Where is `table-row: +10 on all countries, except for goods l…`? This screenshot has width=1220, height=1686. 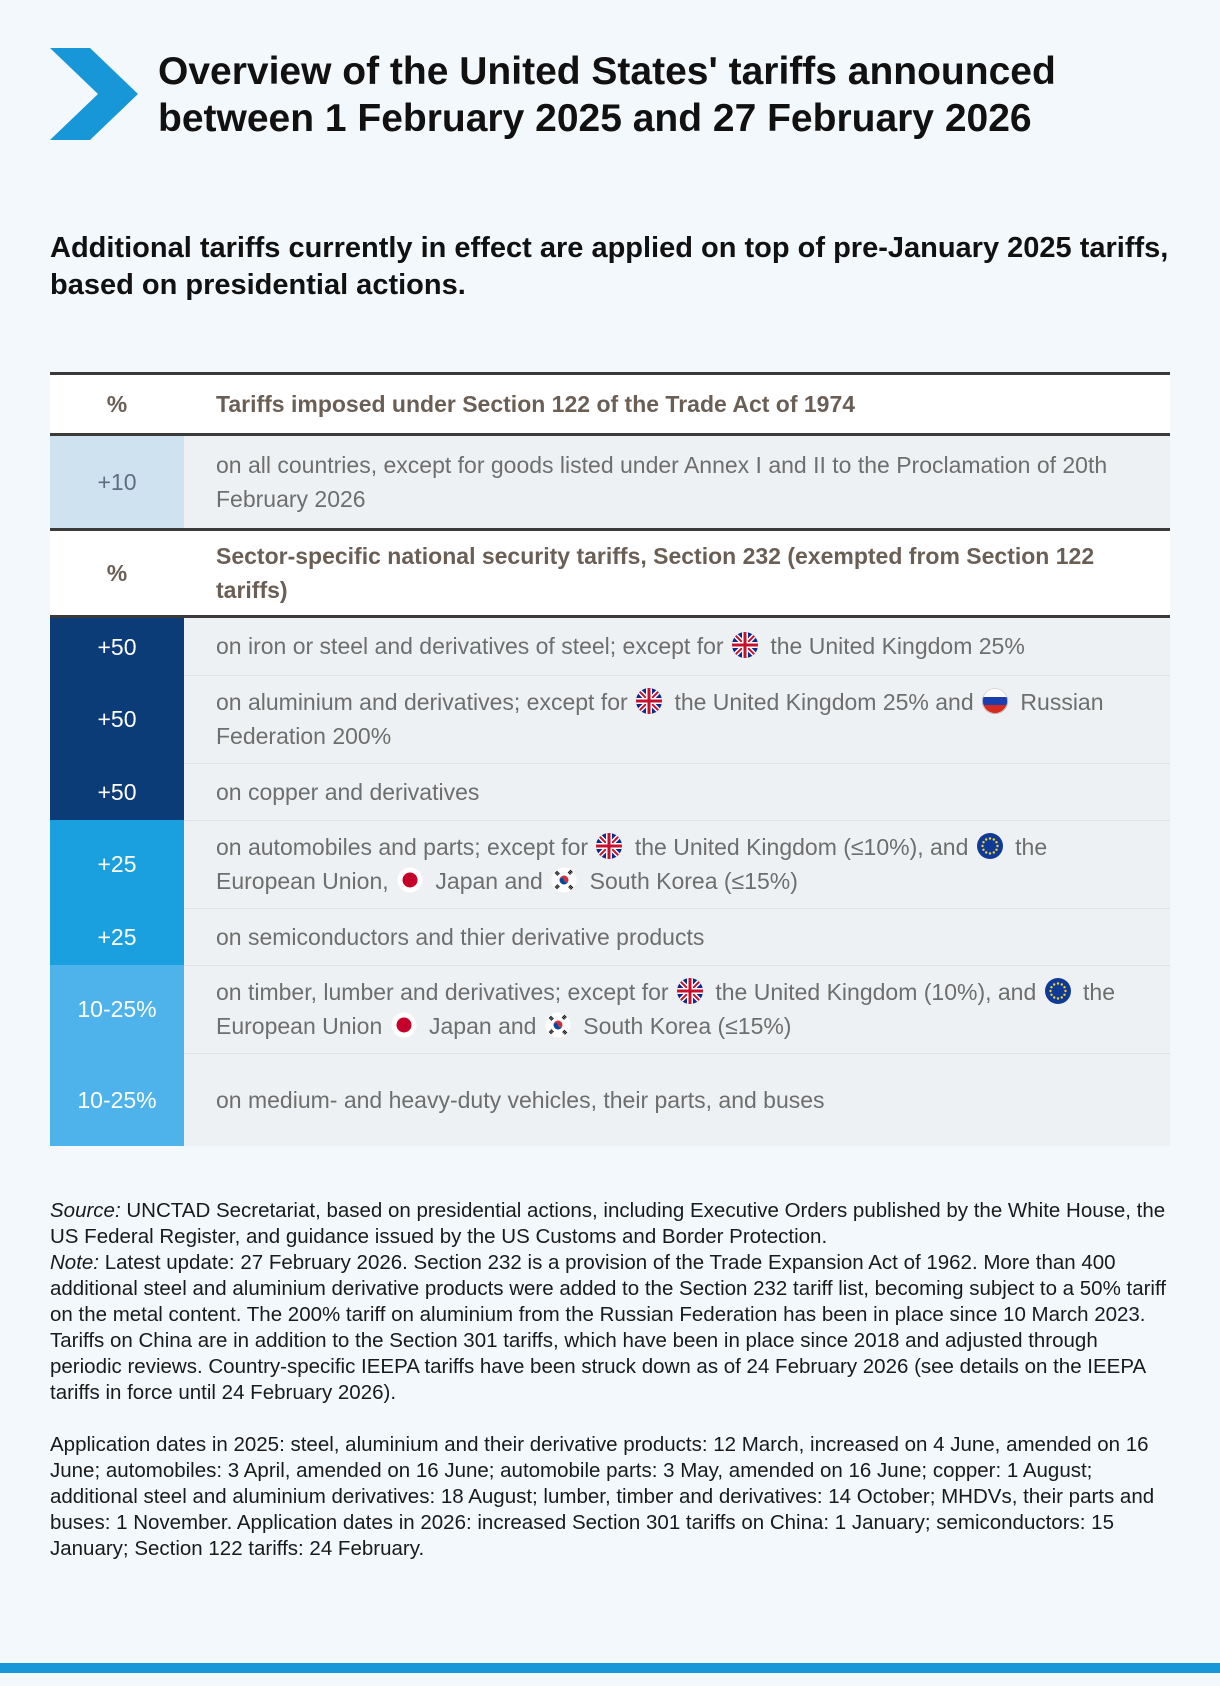
table-row: +10 on all countries, except for goods l… is located at coordinates (610, 482).